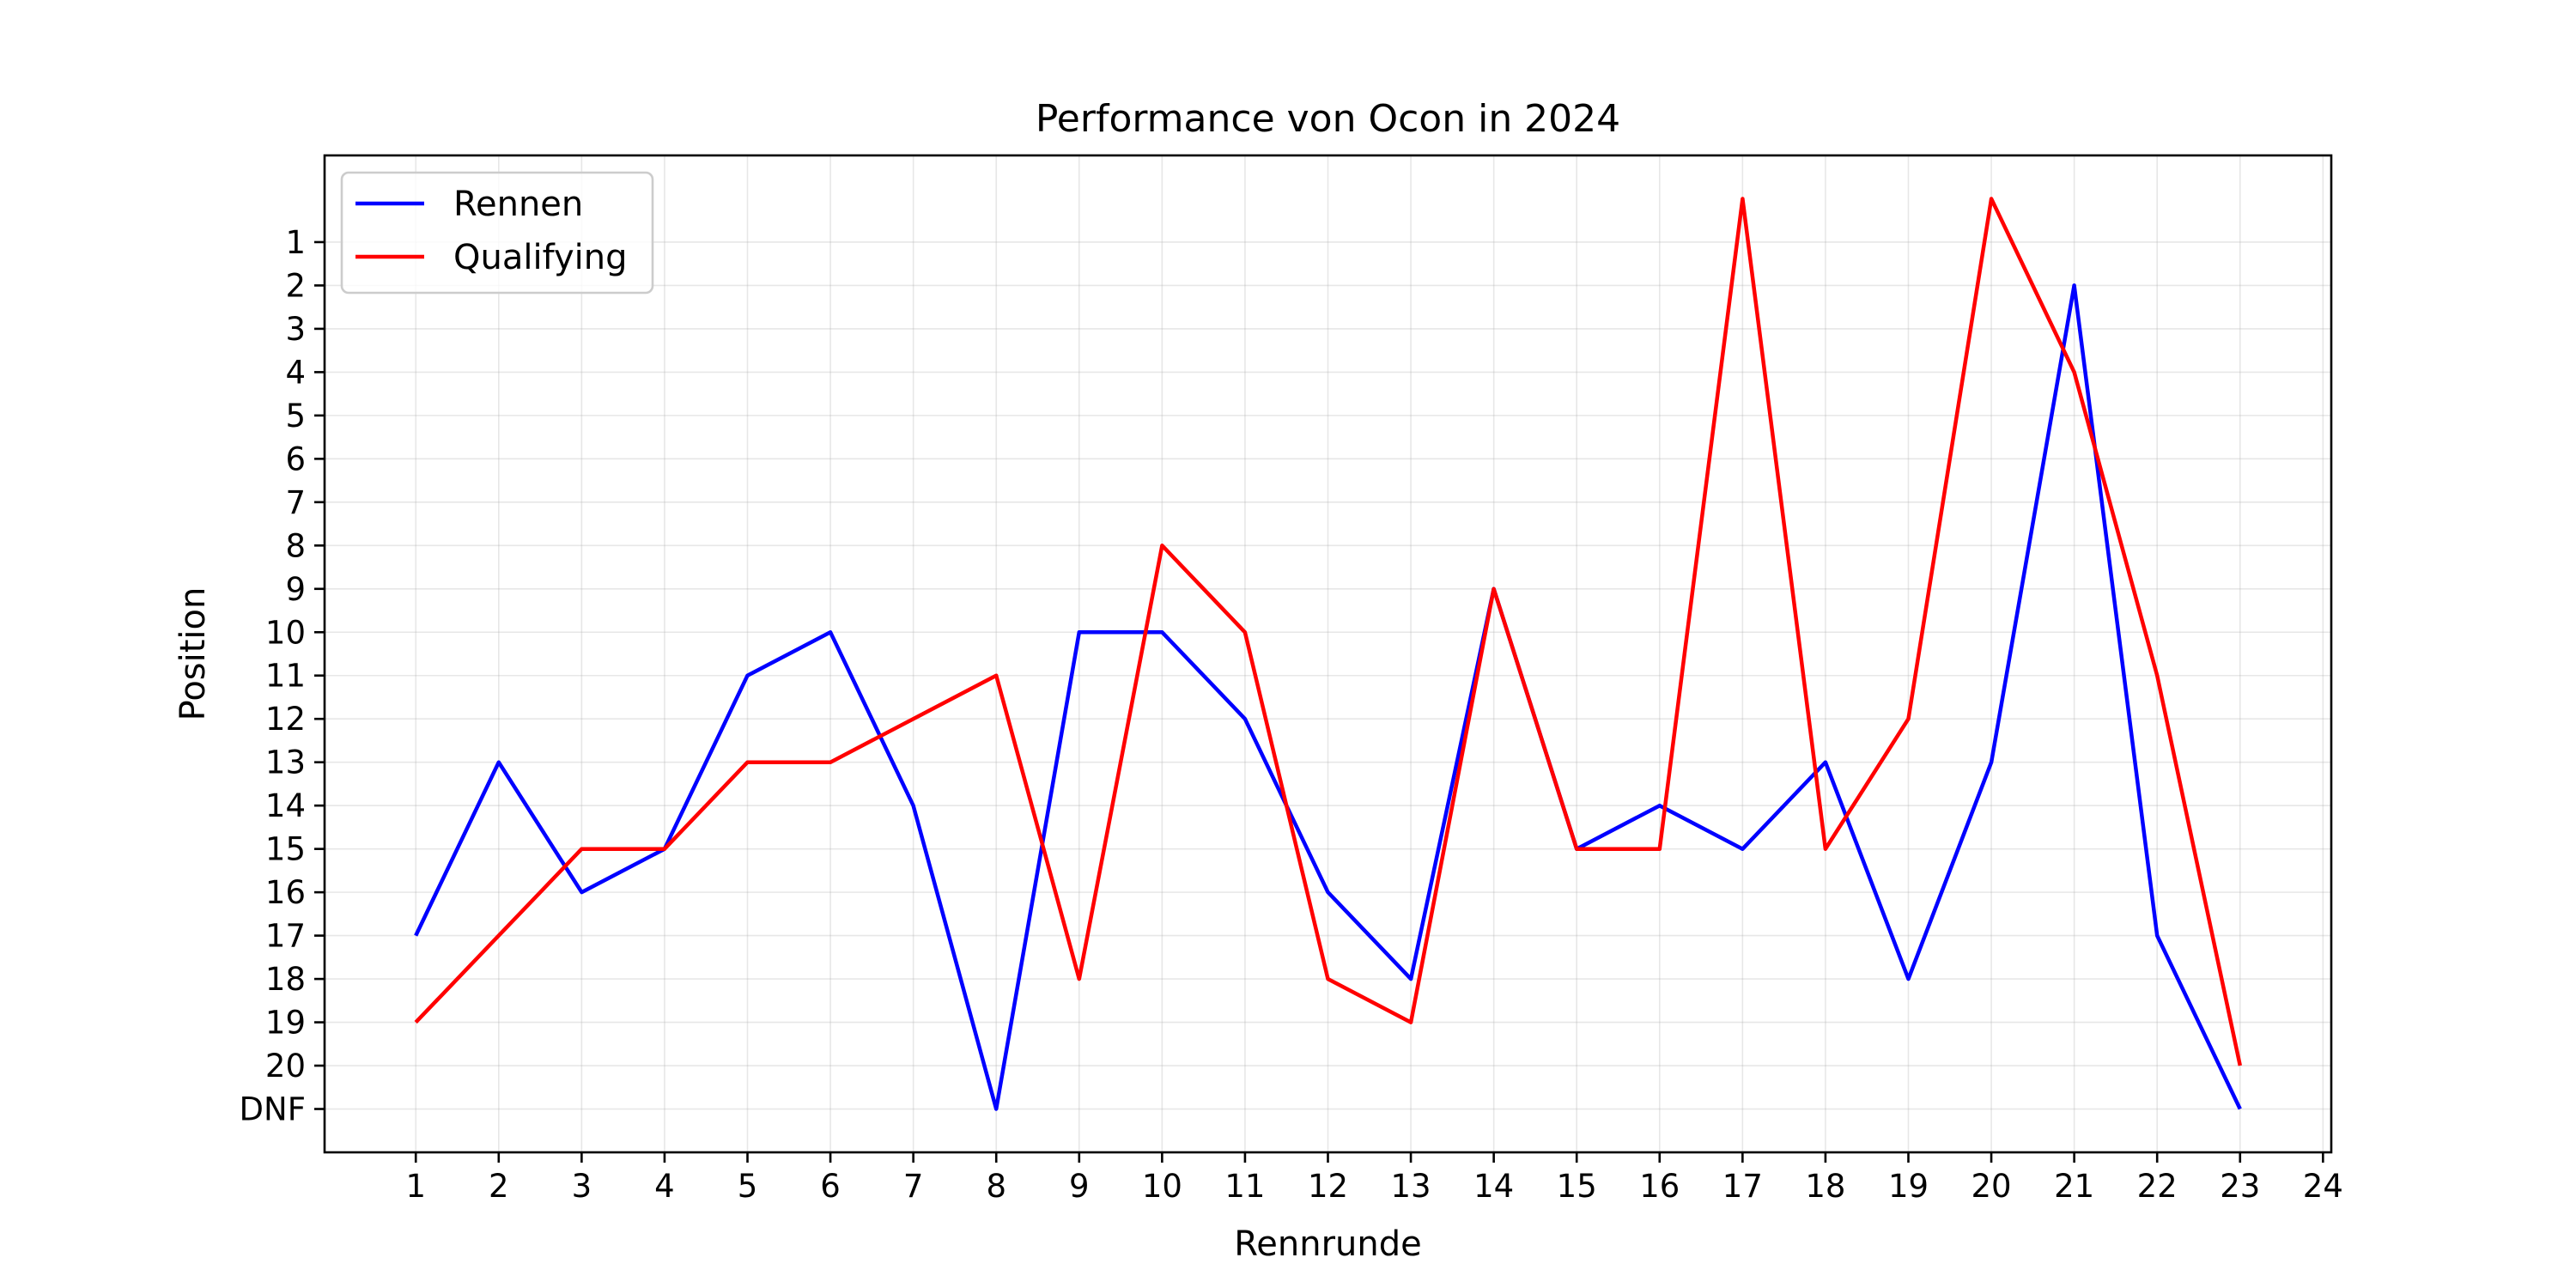 This screenshot has width=2576, height=1288. What do you see at coordinates (285, 676) in the screenshot?
I see `y-tick-label: 11` at bounding box center [285, 676].